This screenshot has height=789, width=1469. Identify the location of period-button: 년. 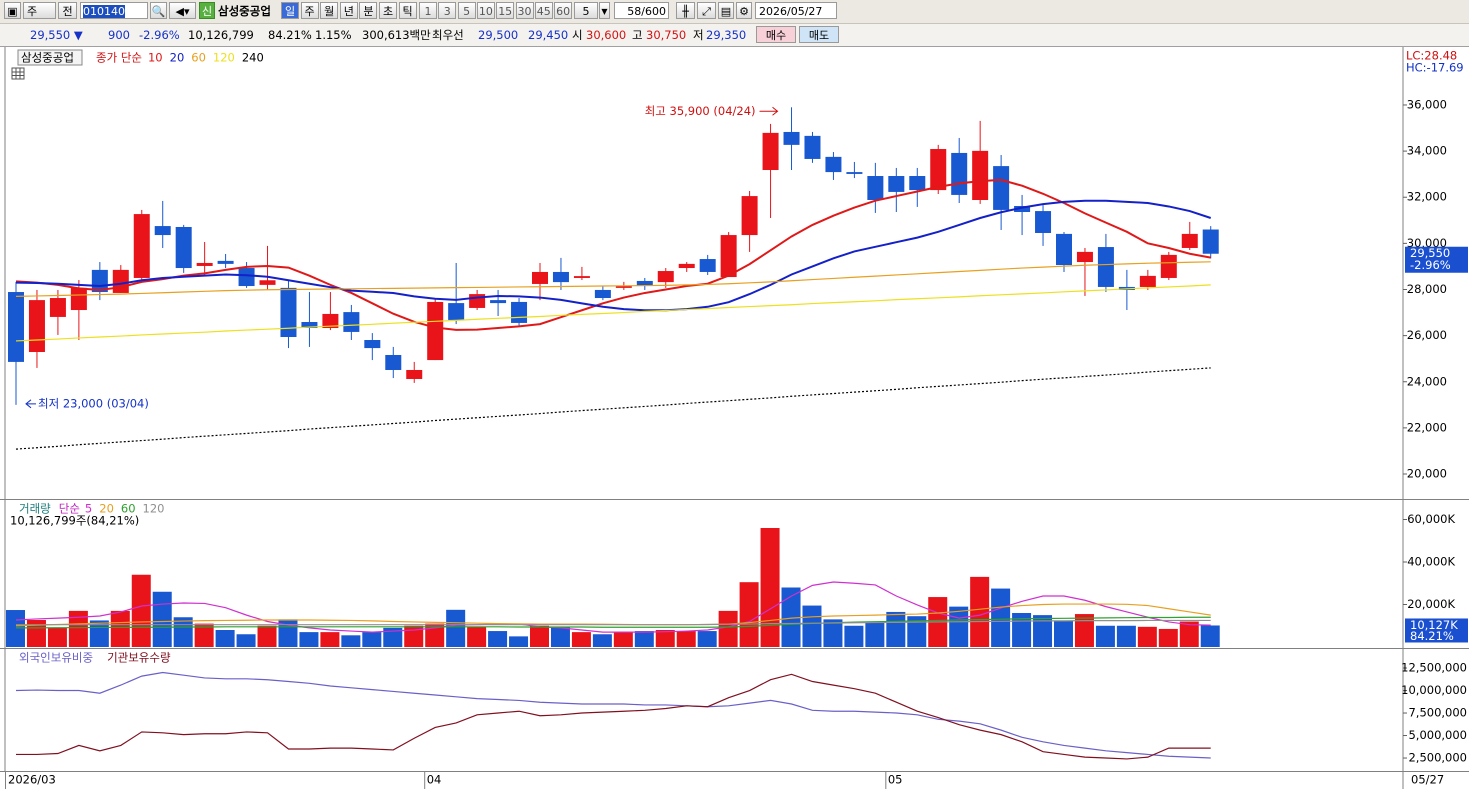
(348, 10).